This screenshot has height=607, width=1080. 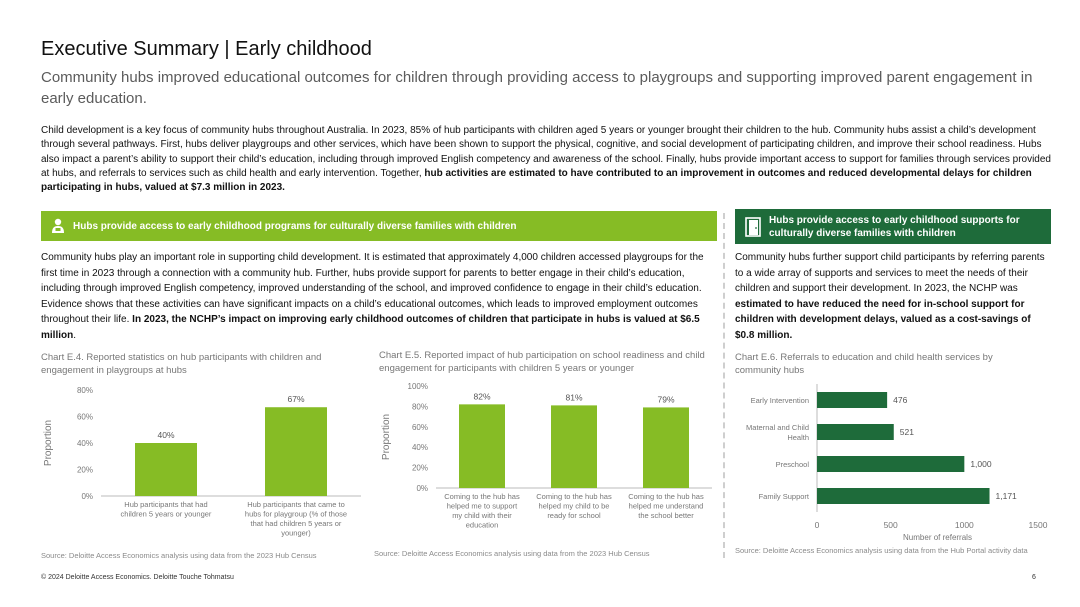 I want to click on page-number: 6, so click(x=1034, y=577).